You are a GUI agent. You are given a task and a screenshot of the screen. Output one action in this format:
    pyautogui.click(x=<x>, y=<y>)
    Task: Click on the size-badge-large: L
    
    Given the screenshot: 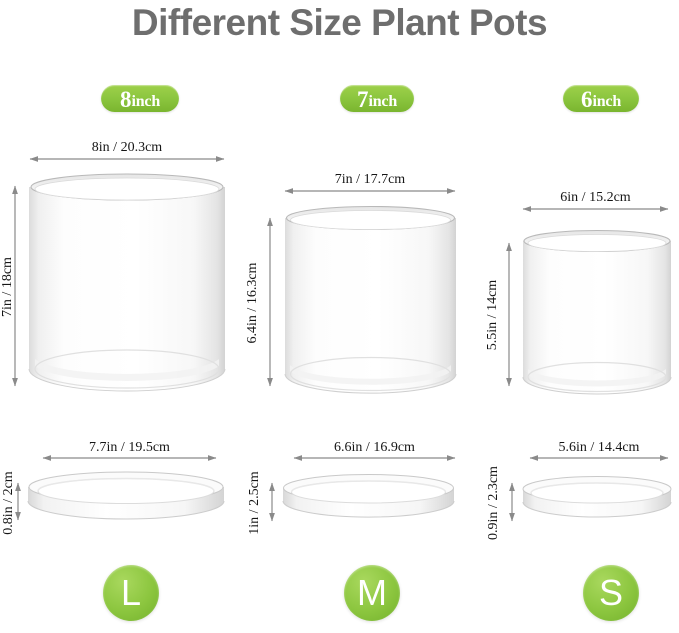 What is the action you would take?
    pyautogui.click(x=131, y=593)
    